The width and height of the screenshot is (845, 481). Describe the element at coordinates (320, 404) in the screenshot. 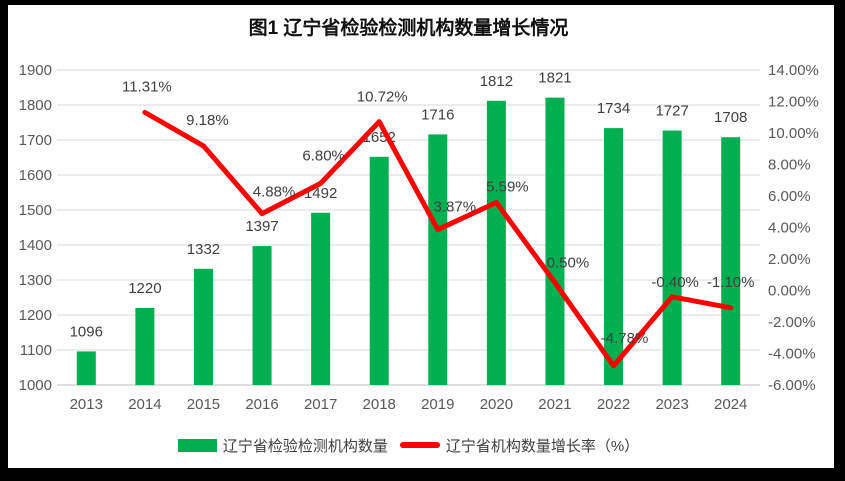

I see `x-axis-label: 2017` at that location.